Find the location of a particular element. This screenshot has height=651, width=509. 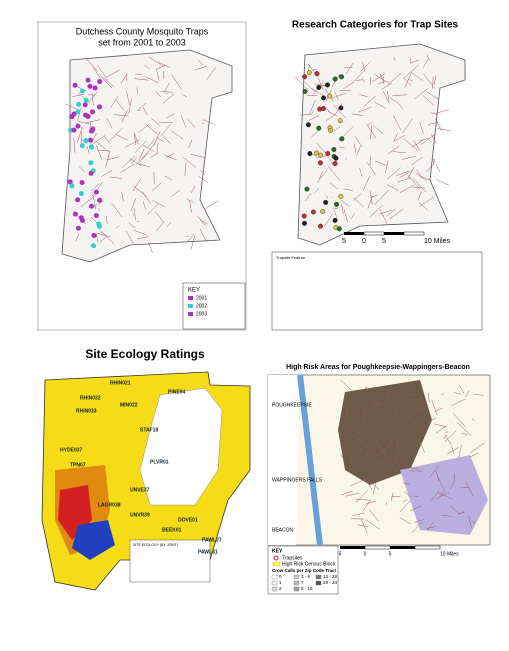

title: Dutchess County Mosquito Traps is located at coordinates (142, 31).